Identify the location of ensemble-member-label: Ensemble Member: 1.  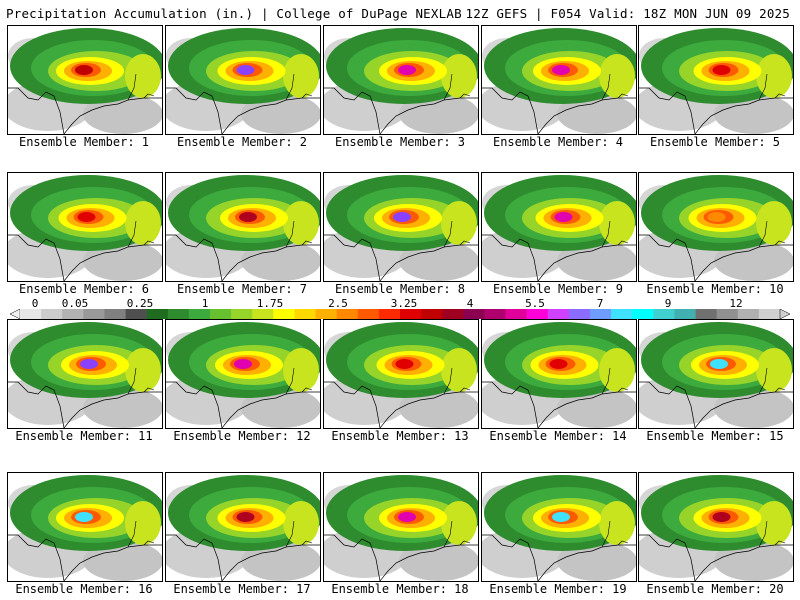
(84, 142).